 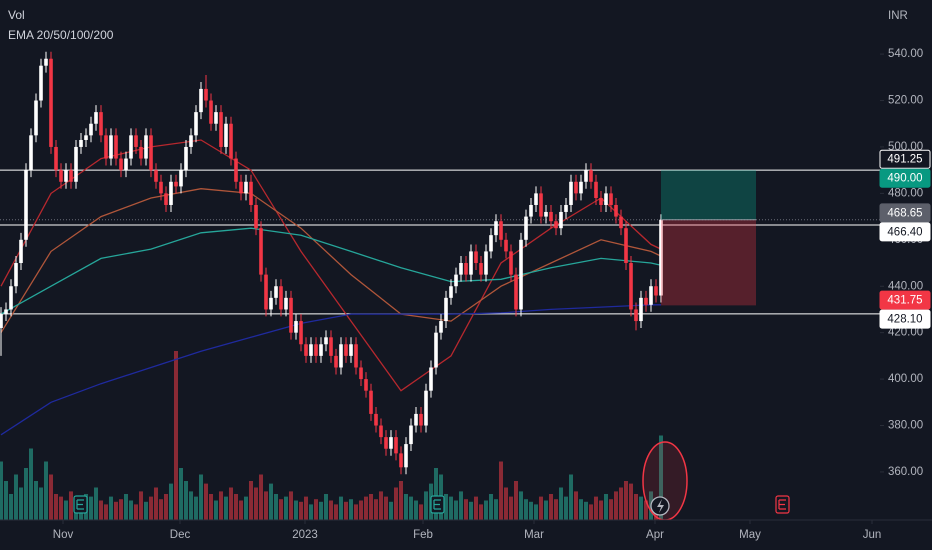 What do you see at coordinates (708, 195) in the screenshot?
I see `position-target` at bounding box center [708, 195].